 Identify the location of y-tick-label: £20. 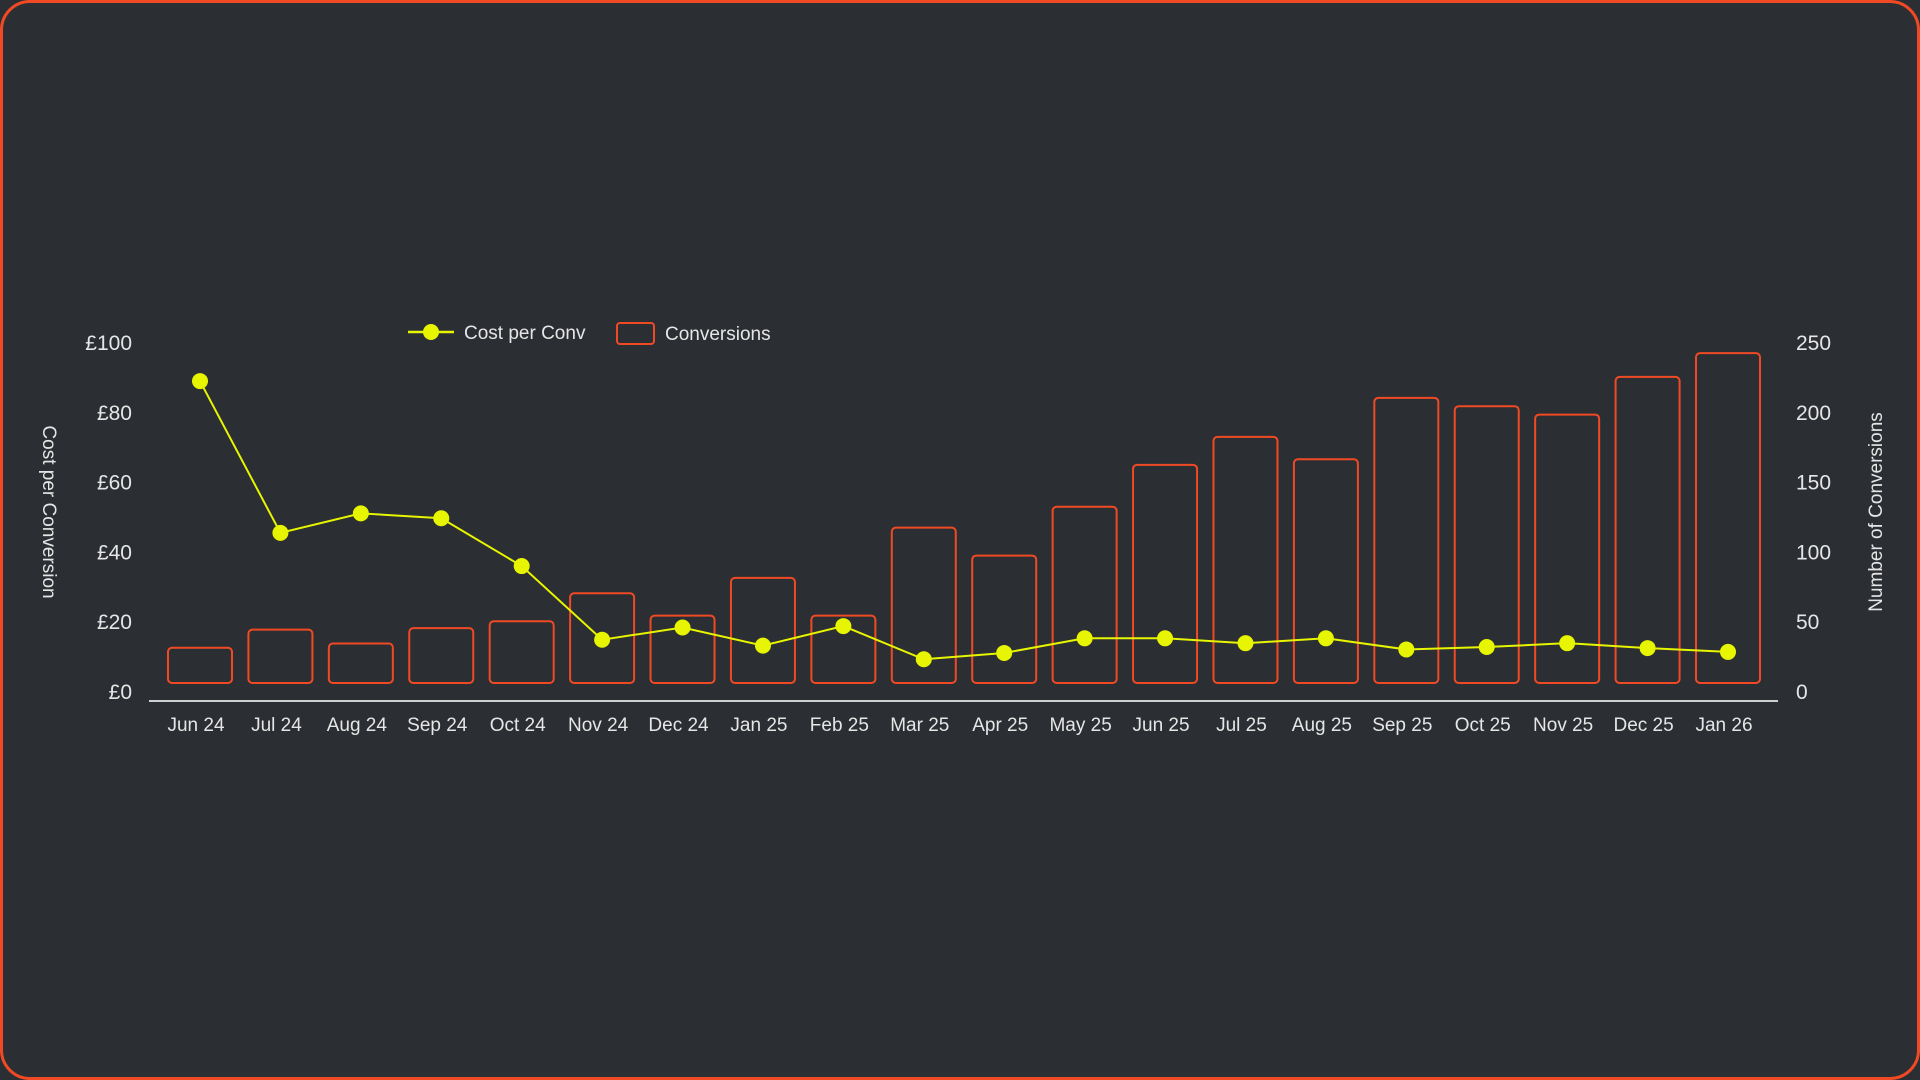
(114, 622).